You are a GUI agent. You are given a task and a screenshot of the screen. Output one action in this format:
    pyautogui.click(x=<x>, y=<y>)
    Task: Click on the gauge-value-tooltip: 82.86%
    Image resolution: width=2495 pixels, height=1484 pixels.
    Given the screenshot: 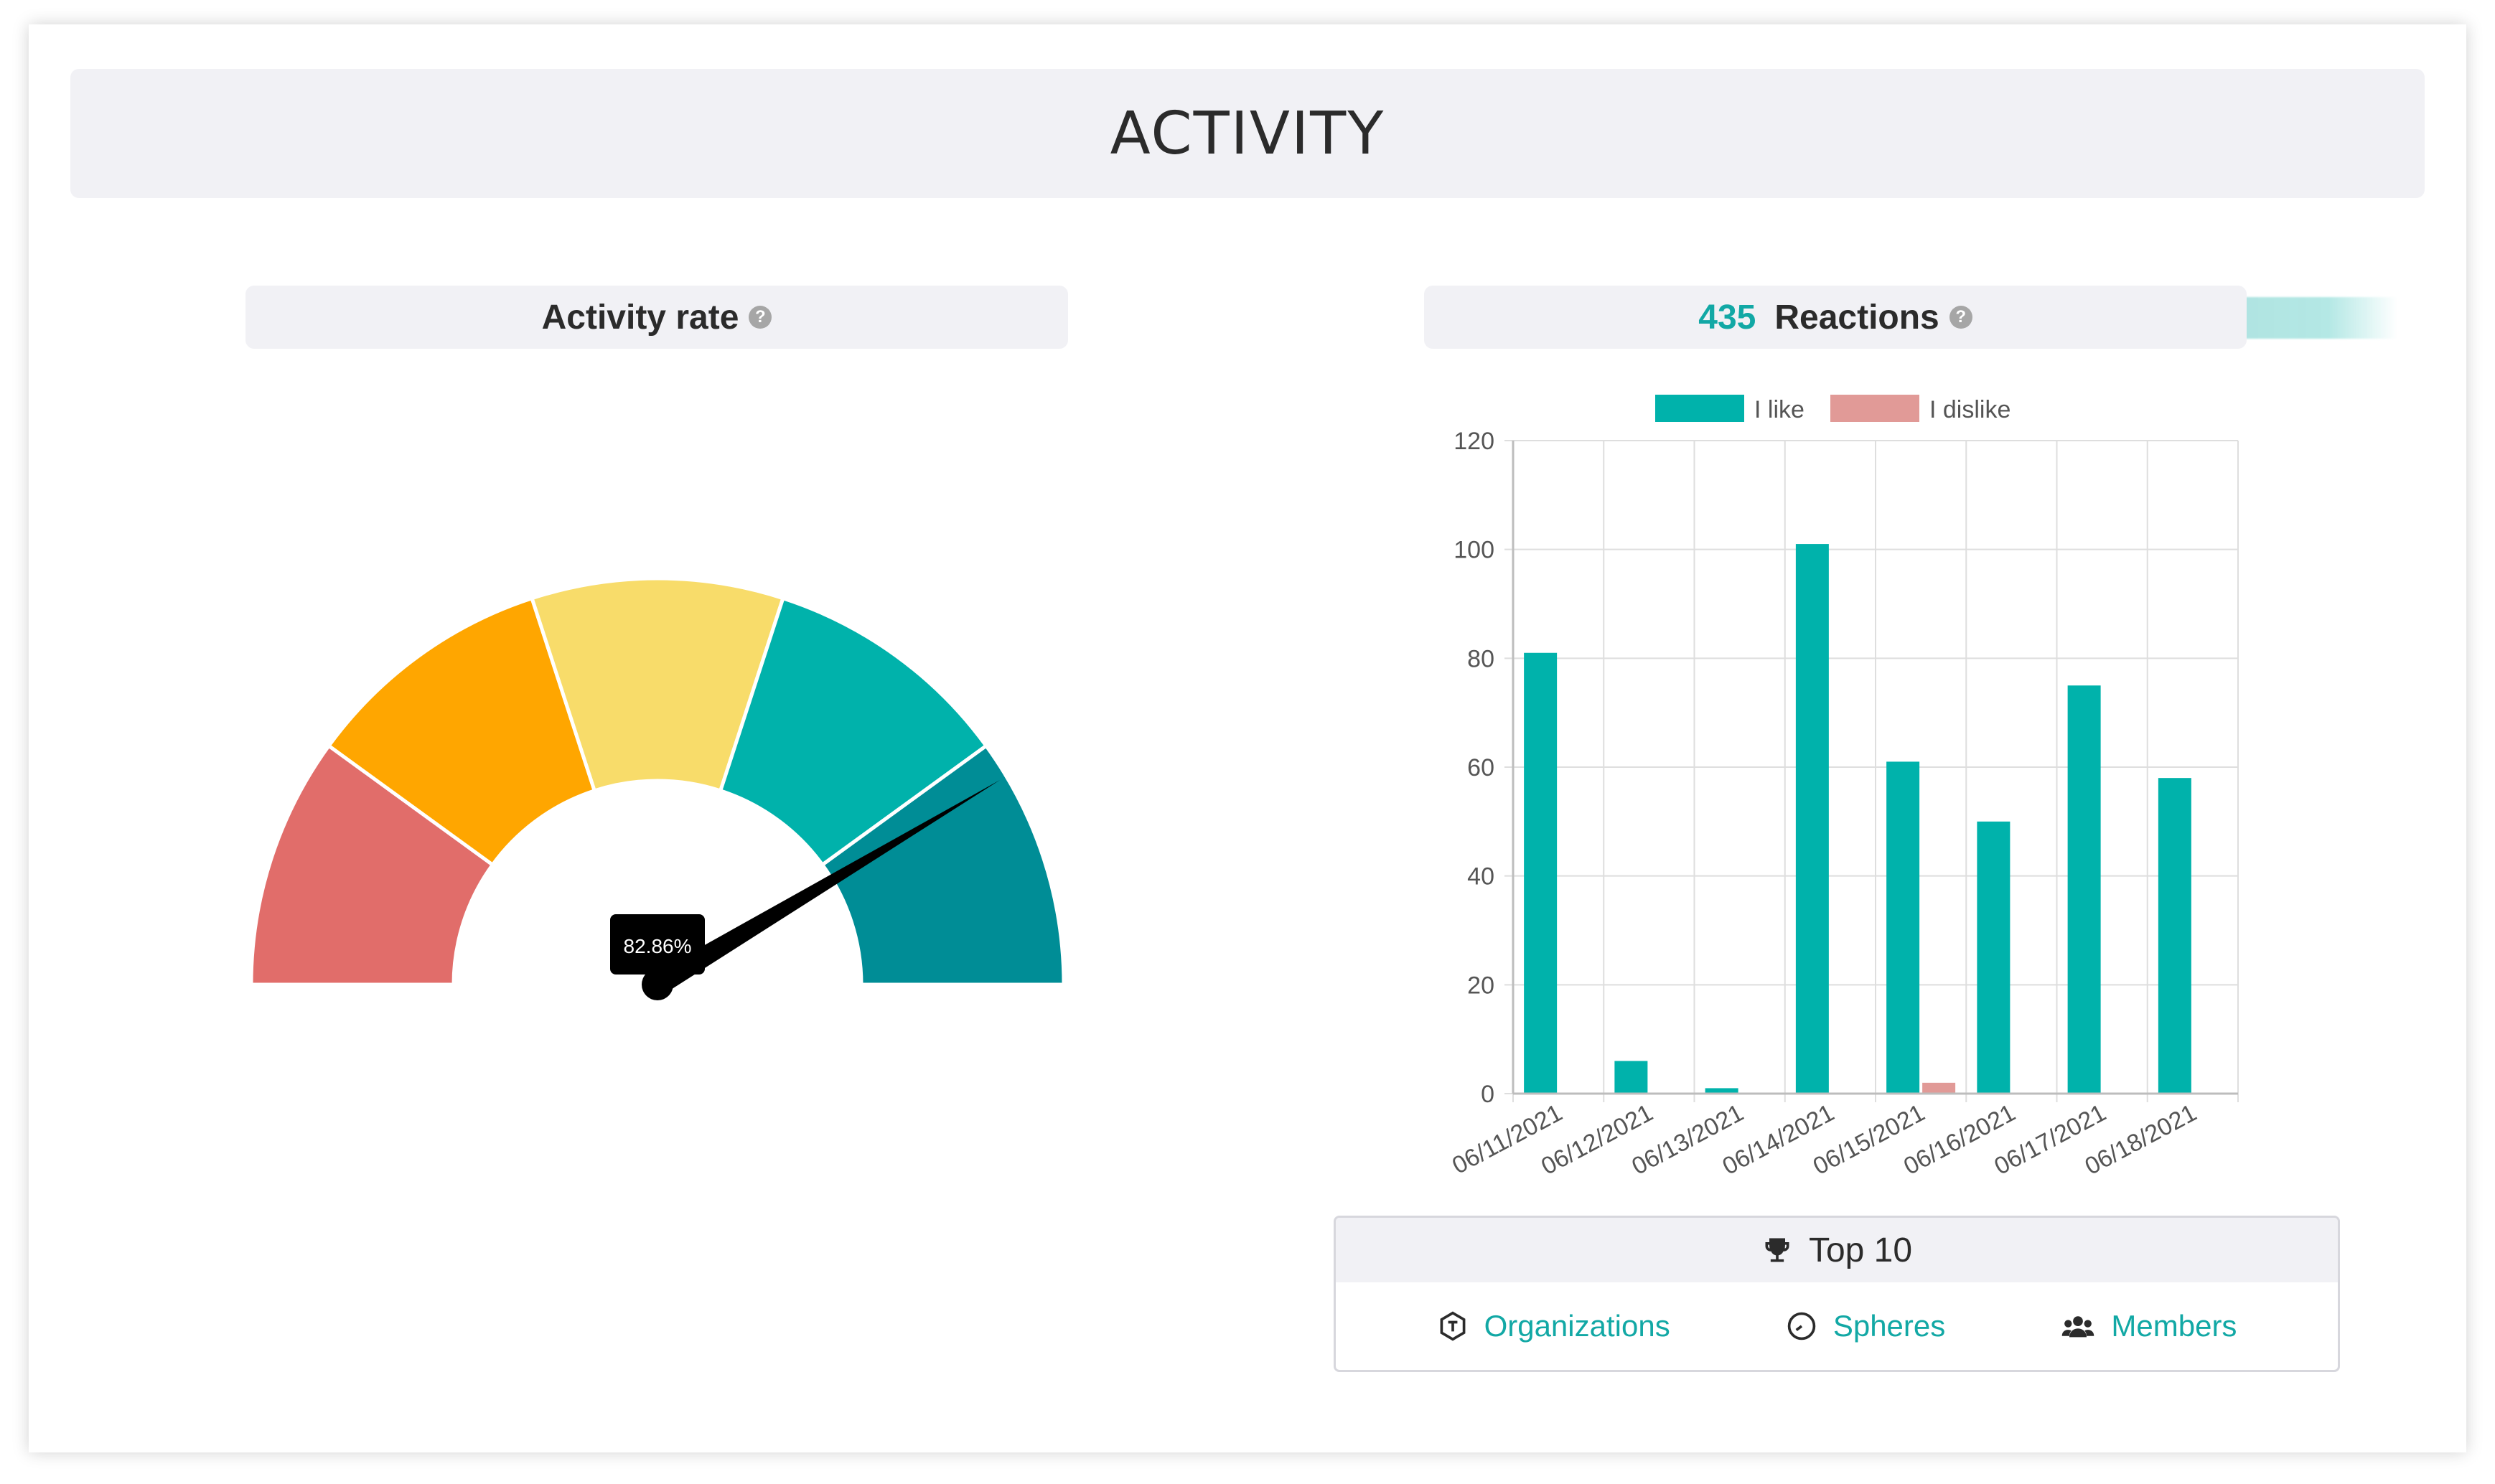 What is the action you would take?
    pyautogui.click(x=657, y=945)
    